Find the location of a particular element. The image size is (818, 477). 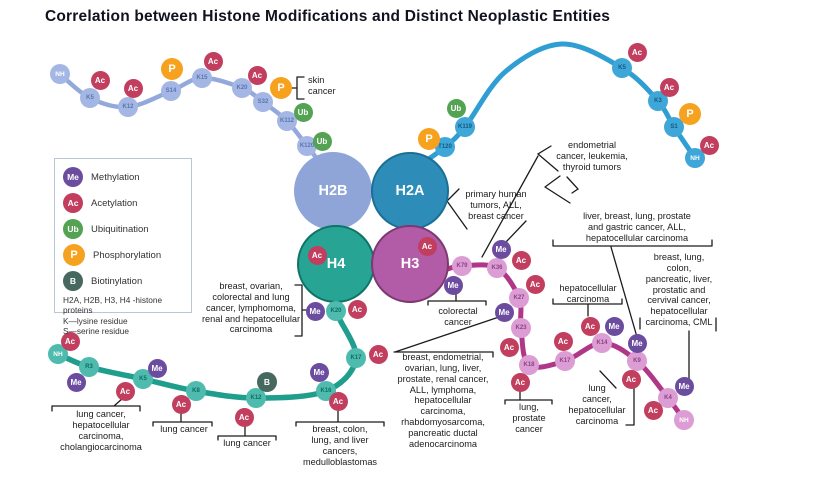

h4-tail-residue-nh: NH is located at coordinates (58, 354).